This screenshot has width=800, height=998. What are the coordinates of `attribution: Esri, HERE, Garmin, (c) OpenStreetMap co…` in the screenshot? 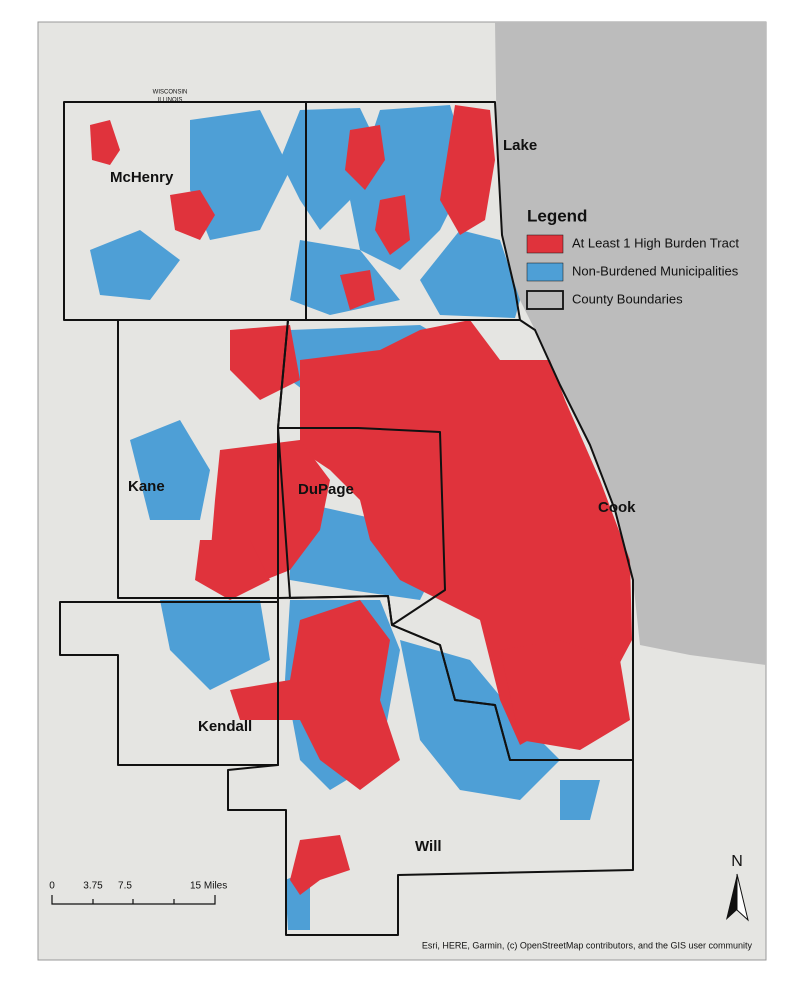 It's located at (587, 945).